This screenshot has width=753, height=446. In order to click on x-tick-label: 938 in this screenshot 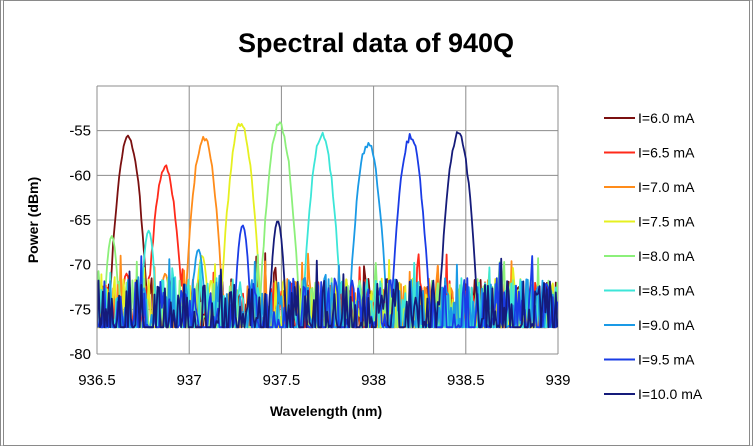, I will do `click(373, 380)`.